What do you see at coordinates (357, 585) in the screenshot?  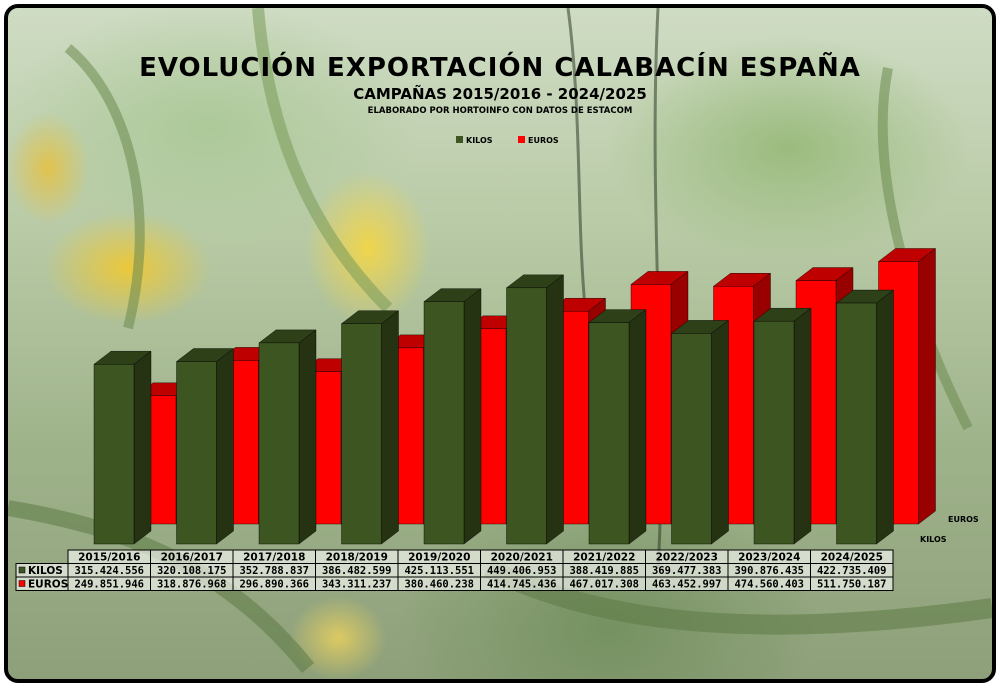 I see `table-cell-euros-3: 343.311.237` at bounding box center [357, 585].